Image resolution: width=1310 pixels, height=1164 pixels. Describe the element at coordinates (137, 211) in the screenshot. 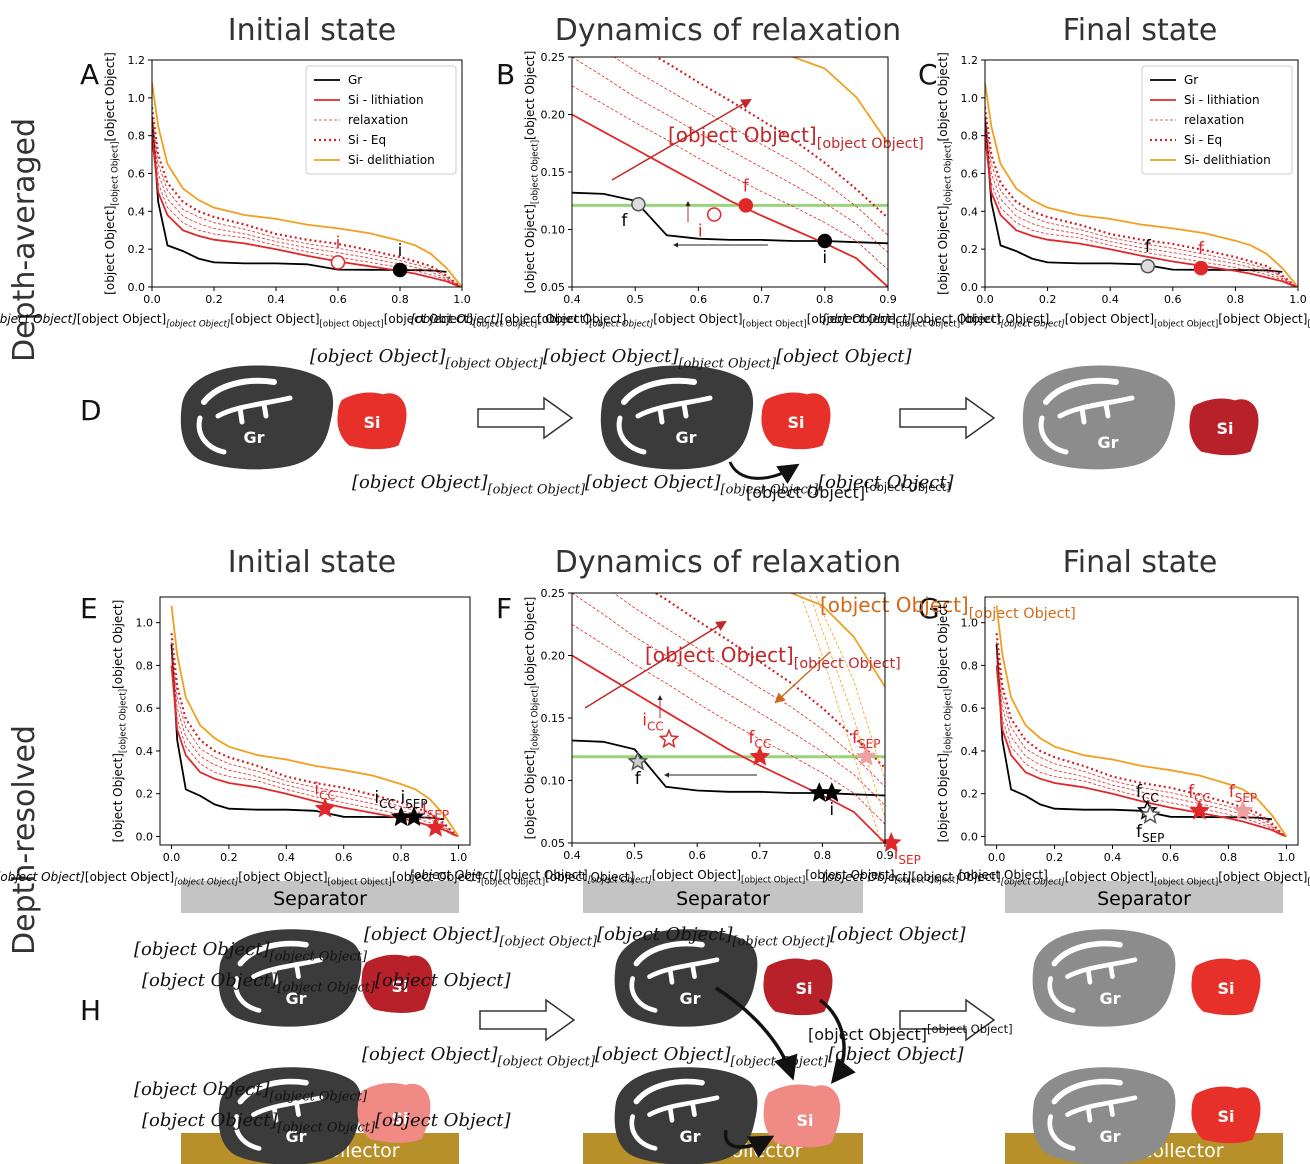

I see `y-tick-label: 0.4` at that location.